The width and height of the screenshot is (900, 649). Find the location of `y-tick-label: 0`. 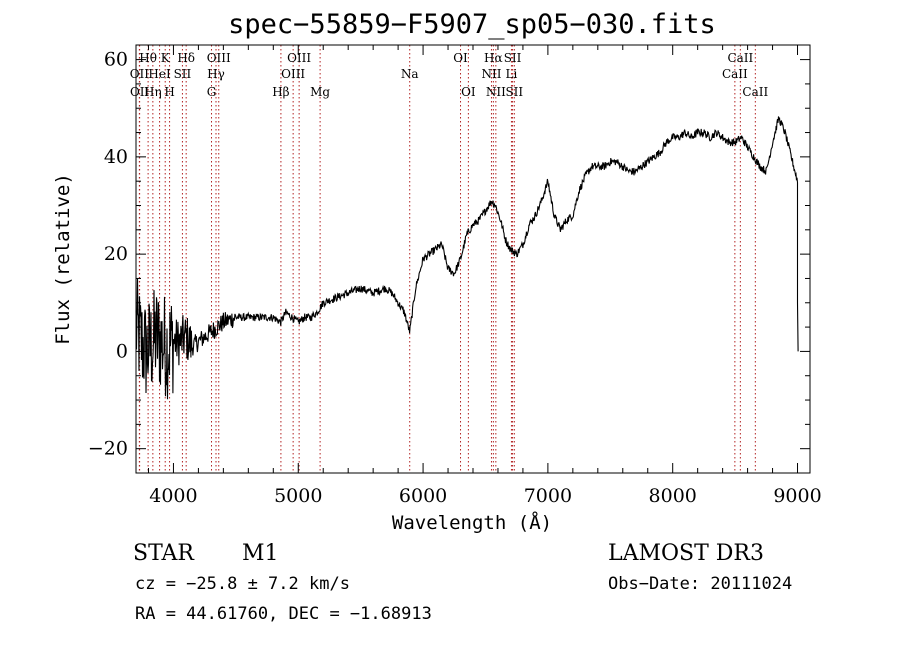

y-tick-label: 0 is located at coordinates (122, 351).